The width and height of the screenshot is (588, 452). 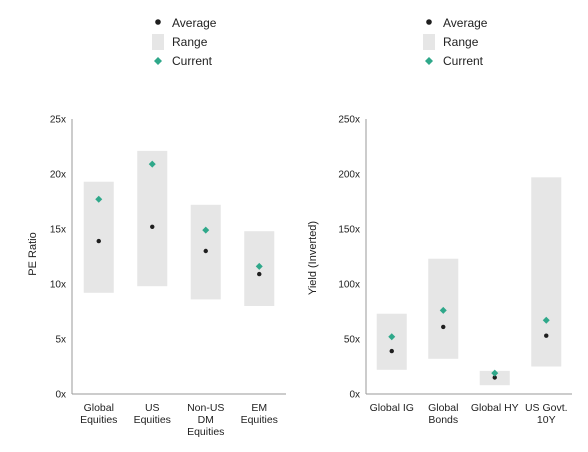 I want to click on x-tick-label: Global IG, so click(x=392, y=408).